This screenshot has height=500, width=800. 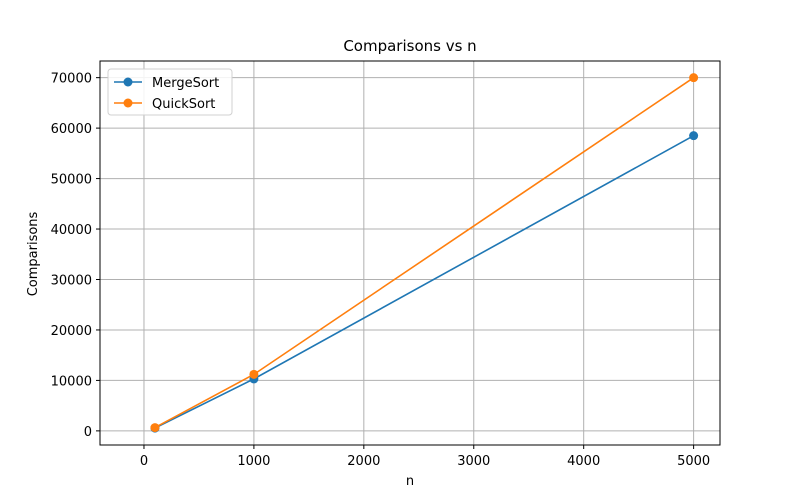 What do you see at coordinates (253, 461) in the screenshot?
I see `x-tick-label: 1000` at bounding box center [253, 461].